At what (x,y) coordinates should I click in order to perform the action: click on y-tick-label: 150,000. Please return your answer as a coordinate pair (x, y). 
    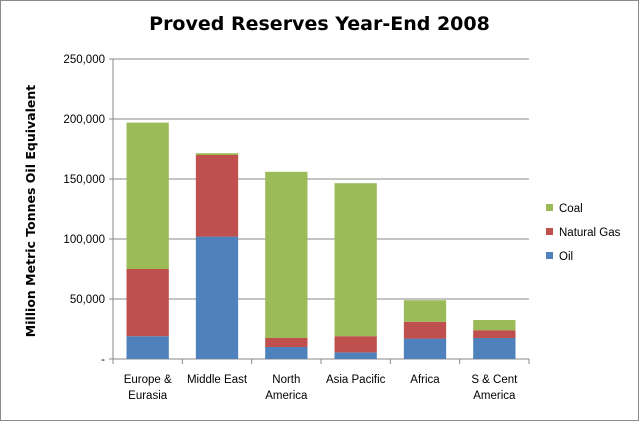
    Looking at the image, I should click on (84, 180).